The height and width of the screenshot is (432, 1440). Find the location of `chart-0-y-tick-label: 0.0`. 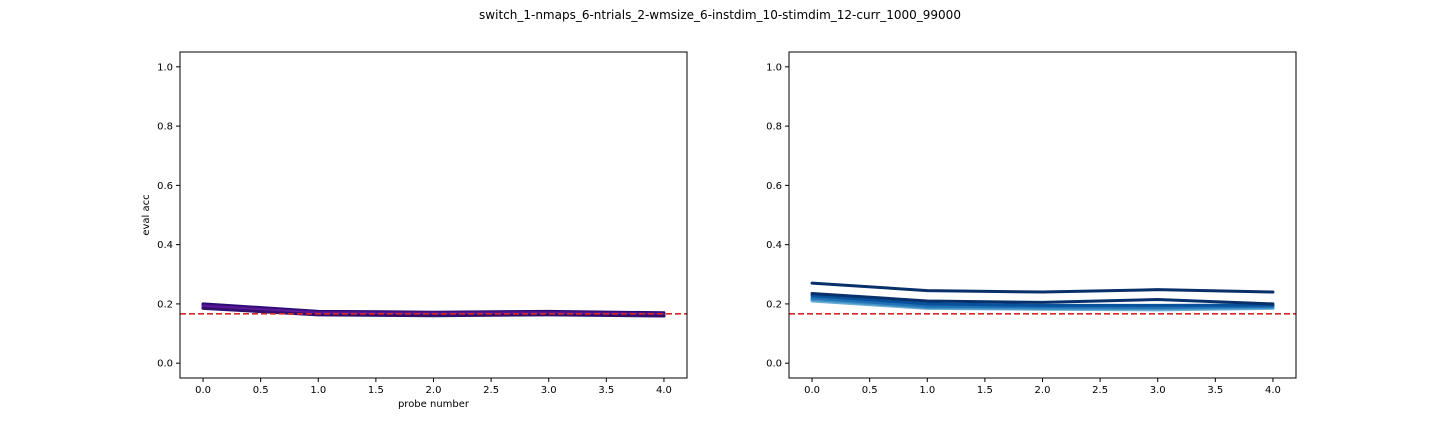

chart-0-y-tick-label: 0.0 is located at coordinates (165, 364).